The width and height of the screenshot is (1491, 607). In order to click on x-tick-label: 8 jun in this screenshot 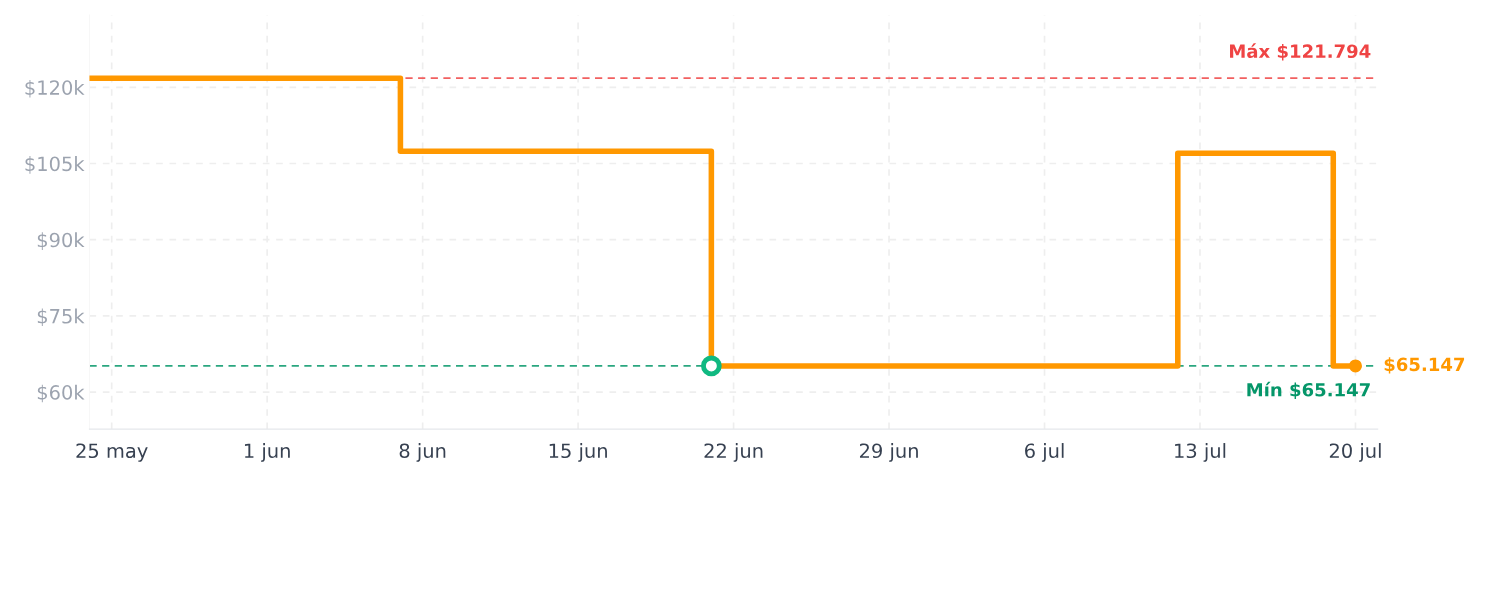, I will do `click(422, 452)`.